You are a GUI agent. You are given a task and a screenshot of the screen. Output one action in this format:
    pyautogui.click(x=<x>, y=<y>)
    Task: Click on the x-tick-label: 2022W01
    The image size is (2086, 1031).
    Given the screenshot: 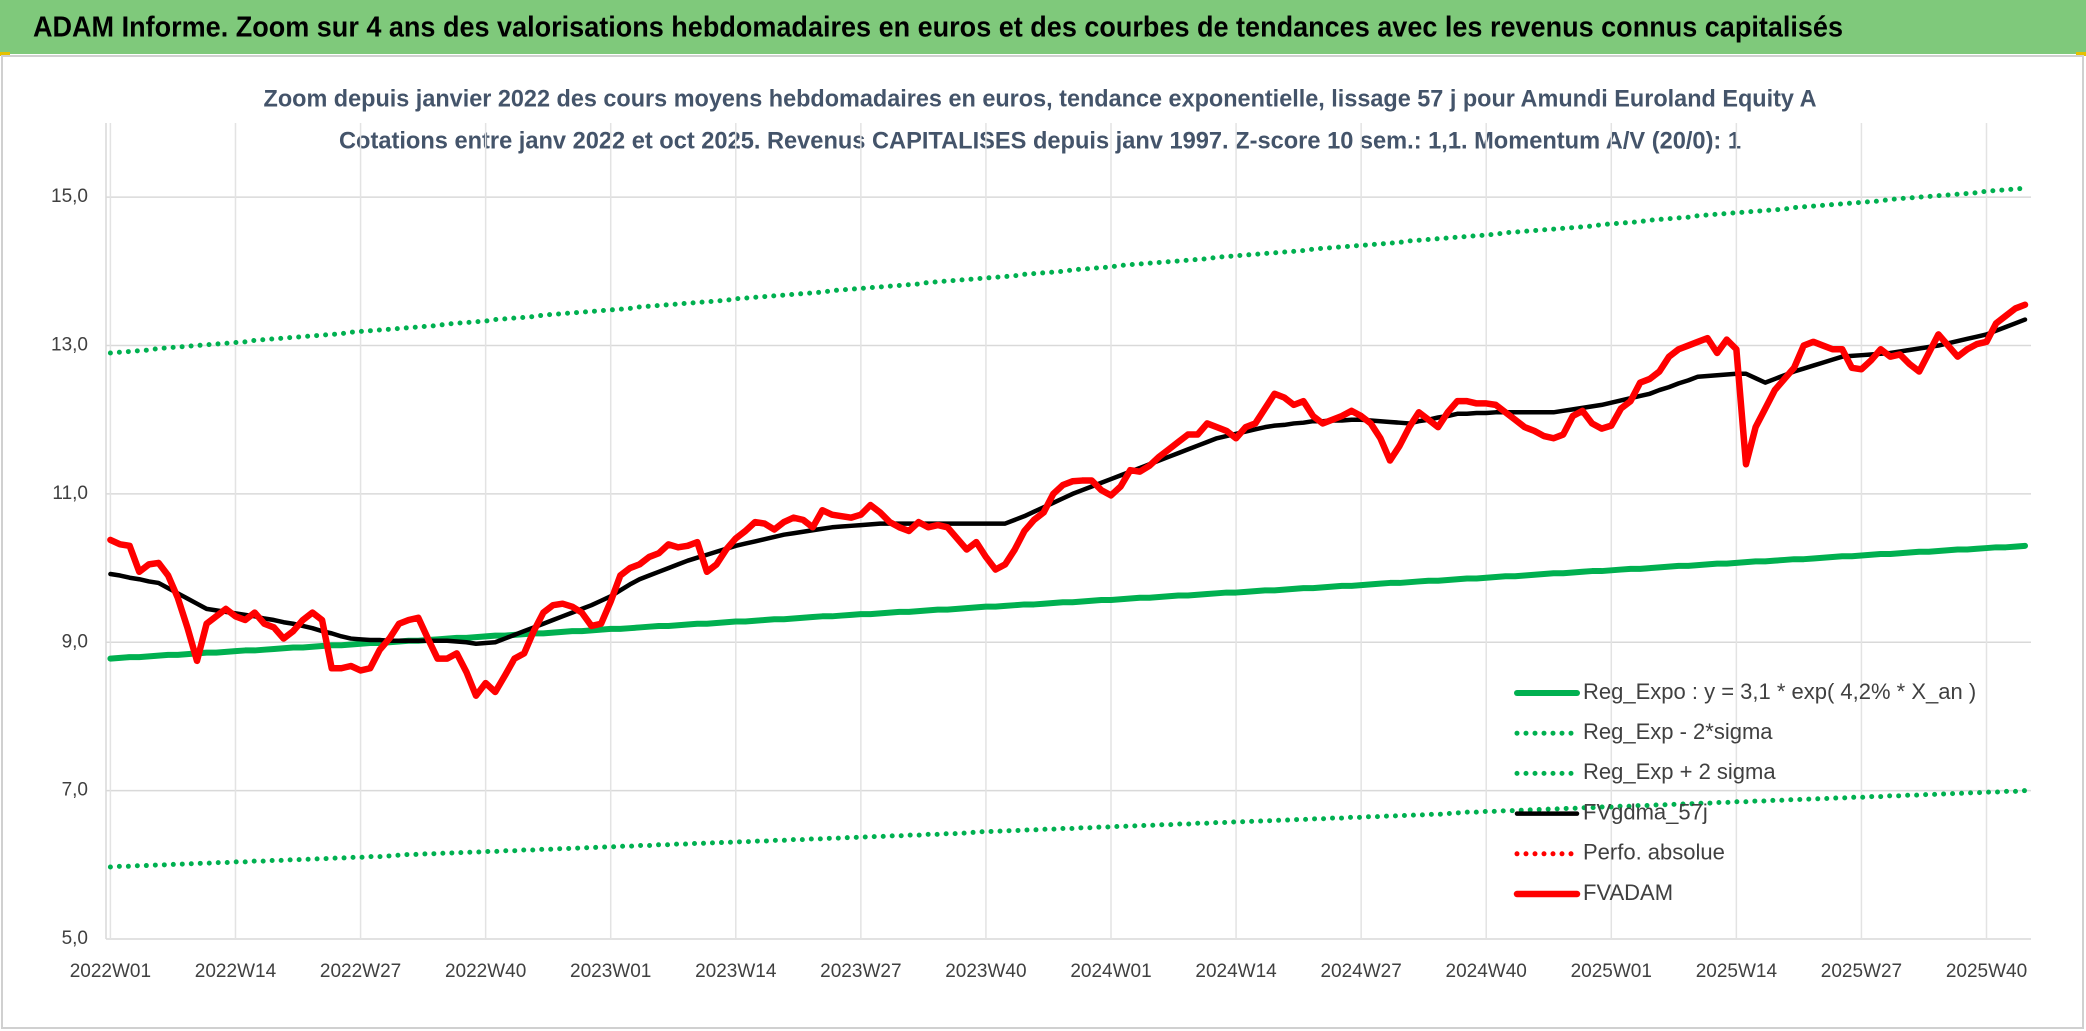 What is the action you would take?
    pyautogui.click(x=110, y=971)
    